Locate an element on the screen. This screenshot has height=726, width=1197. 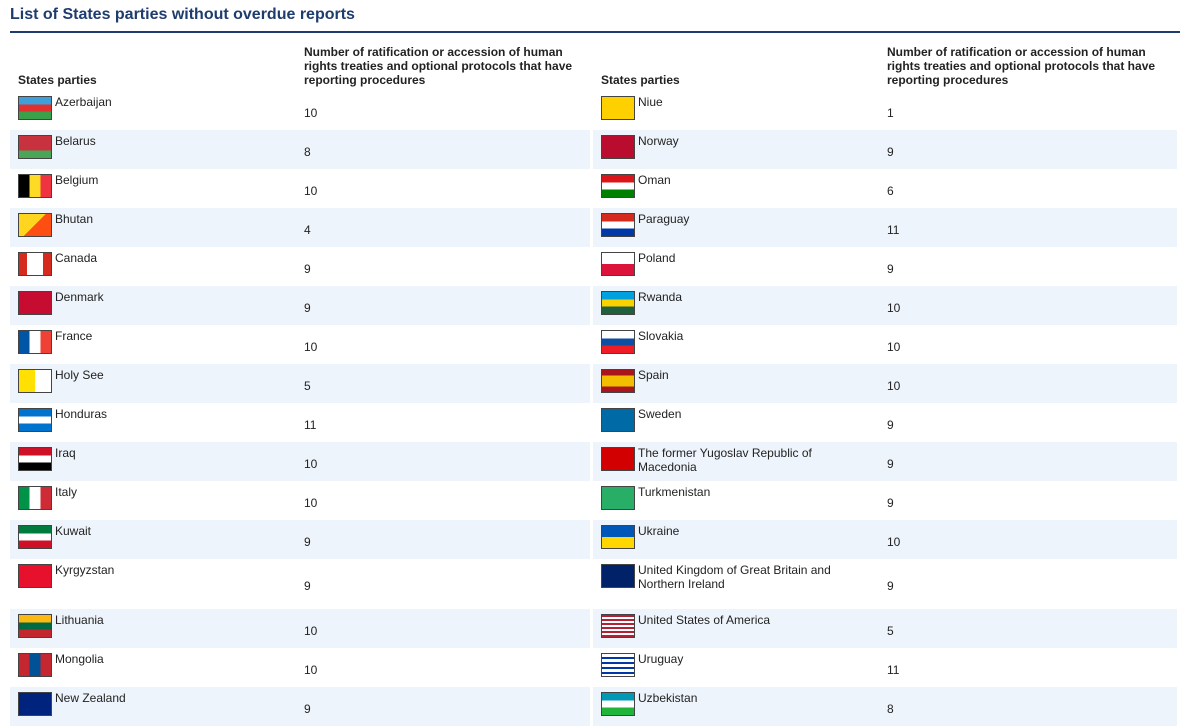
state-name-text: Belarus is located at coordinates (75, 141).